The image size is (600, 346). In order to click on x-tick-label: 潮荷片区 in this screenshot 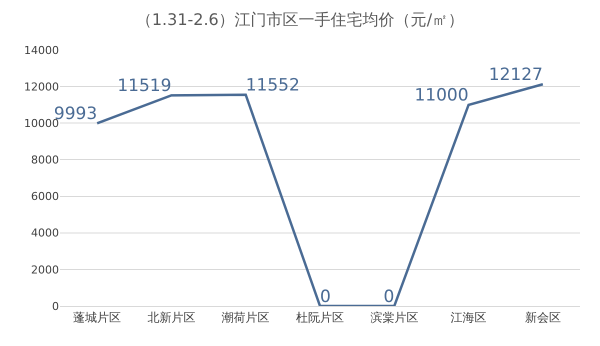, I will do `click(246, 317)`.